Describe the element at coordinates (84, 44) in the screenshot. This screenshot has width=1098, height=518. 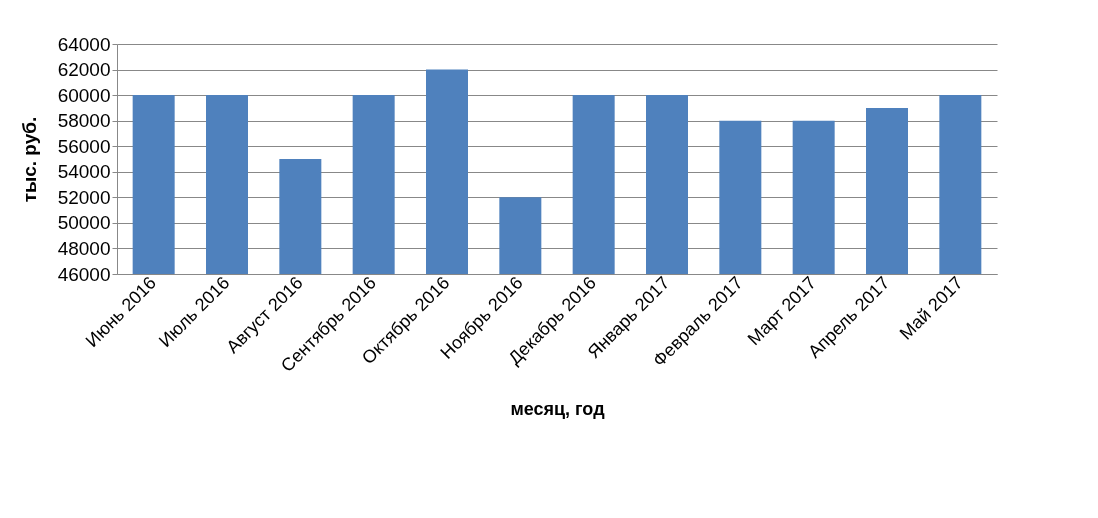
I see `y-tick-label: 64000` at that location.